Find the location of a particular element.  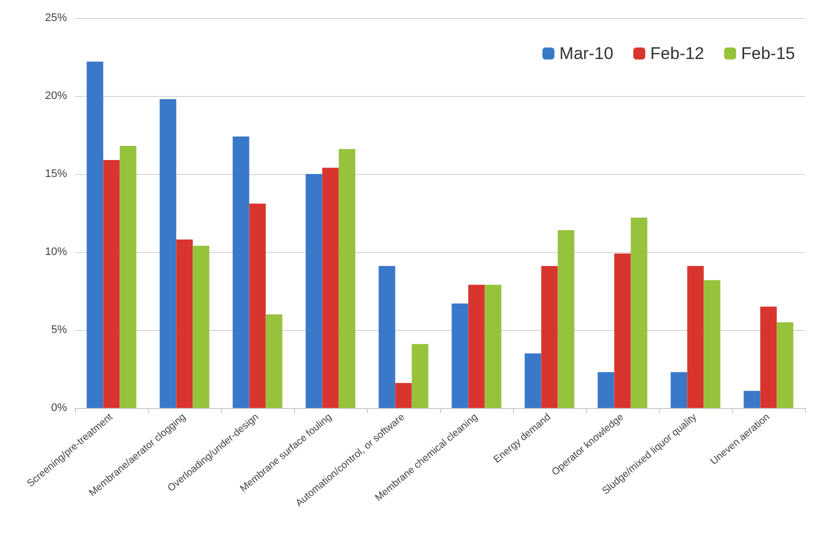

y-tick-label: 25% is located at coordinates (56, 18).